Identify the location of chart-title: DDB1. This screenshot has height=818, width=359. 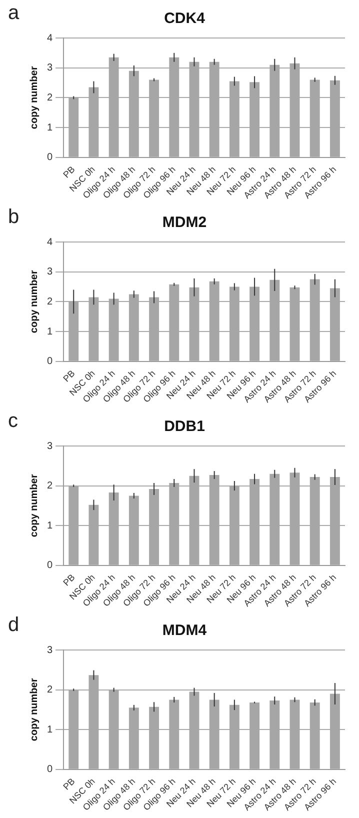
(184, 427).